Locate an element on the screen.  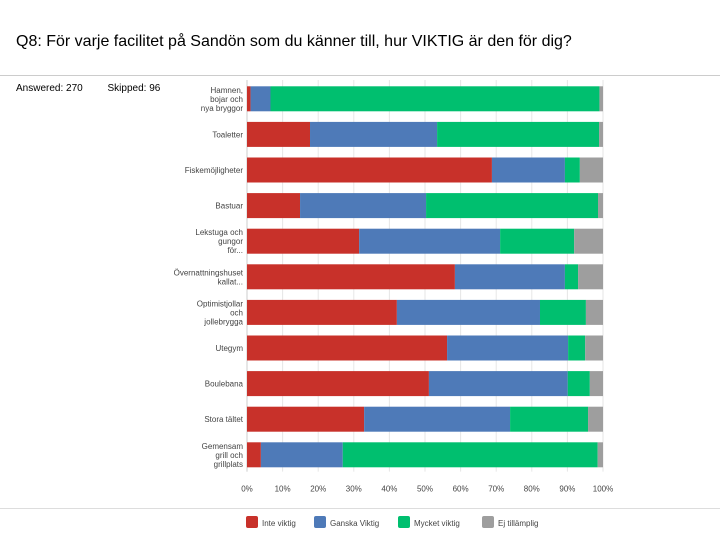
legend-label: Inte viktig is located at coordinates (279, 523).